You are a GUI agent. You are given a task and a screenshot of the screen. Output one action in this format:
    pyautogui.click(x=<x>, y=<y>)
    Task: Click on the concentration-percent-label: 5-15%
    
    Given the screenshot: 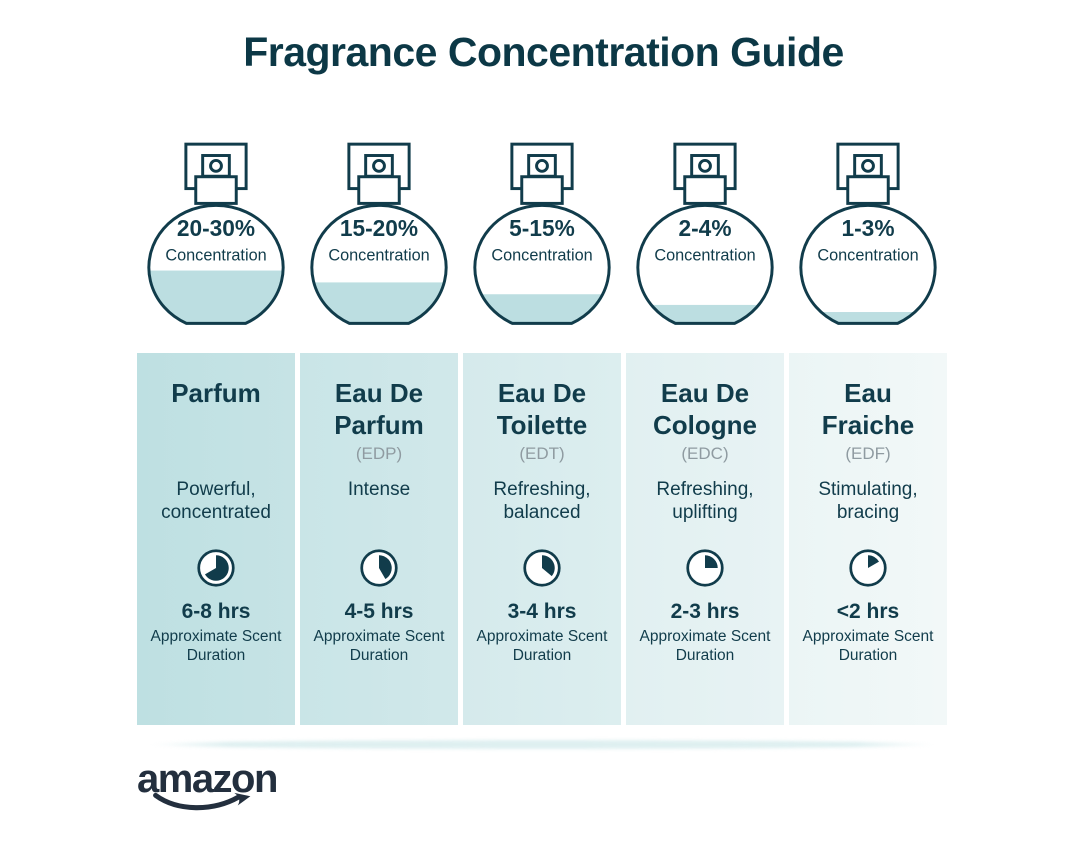 What is the action you would take?
    pyautogui.click(x=542, y=228)
    